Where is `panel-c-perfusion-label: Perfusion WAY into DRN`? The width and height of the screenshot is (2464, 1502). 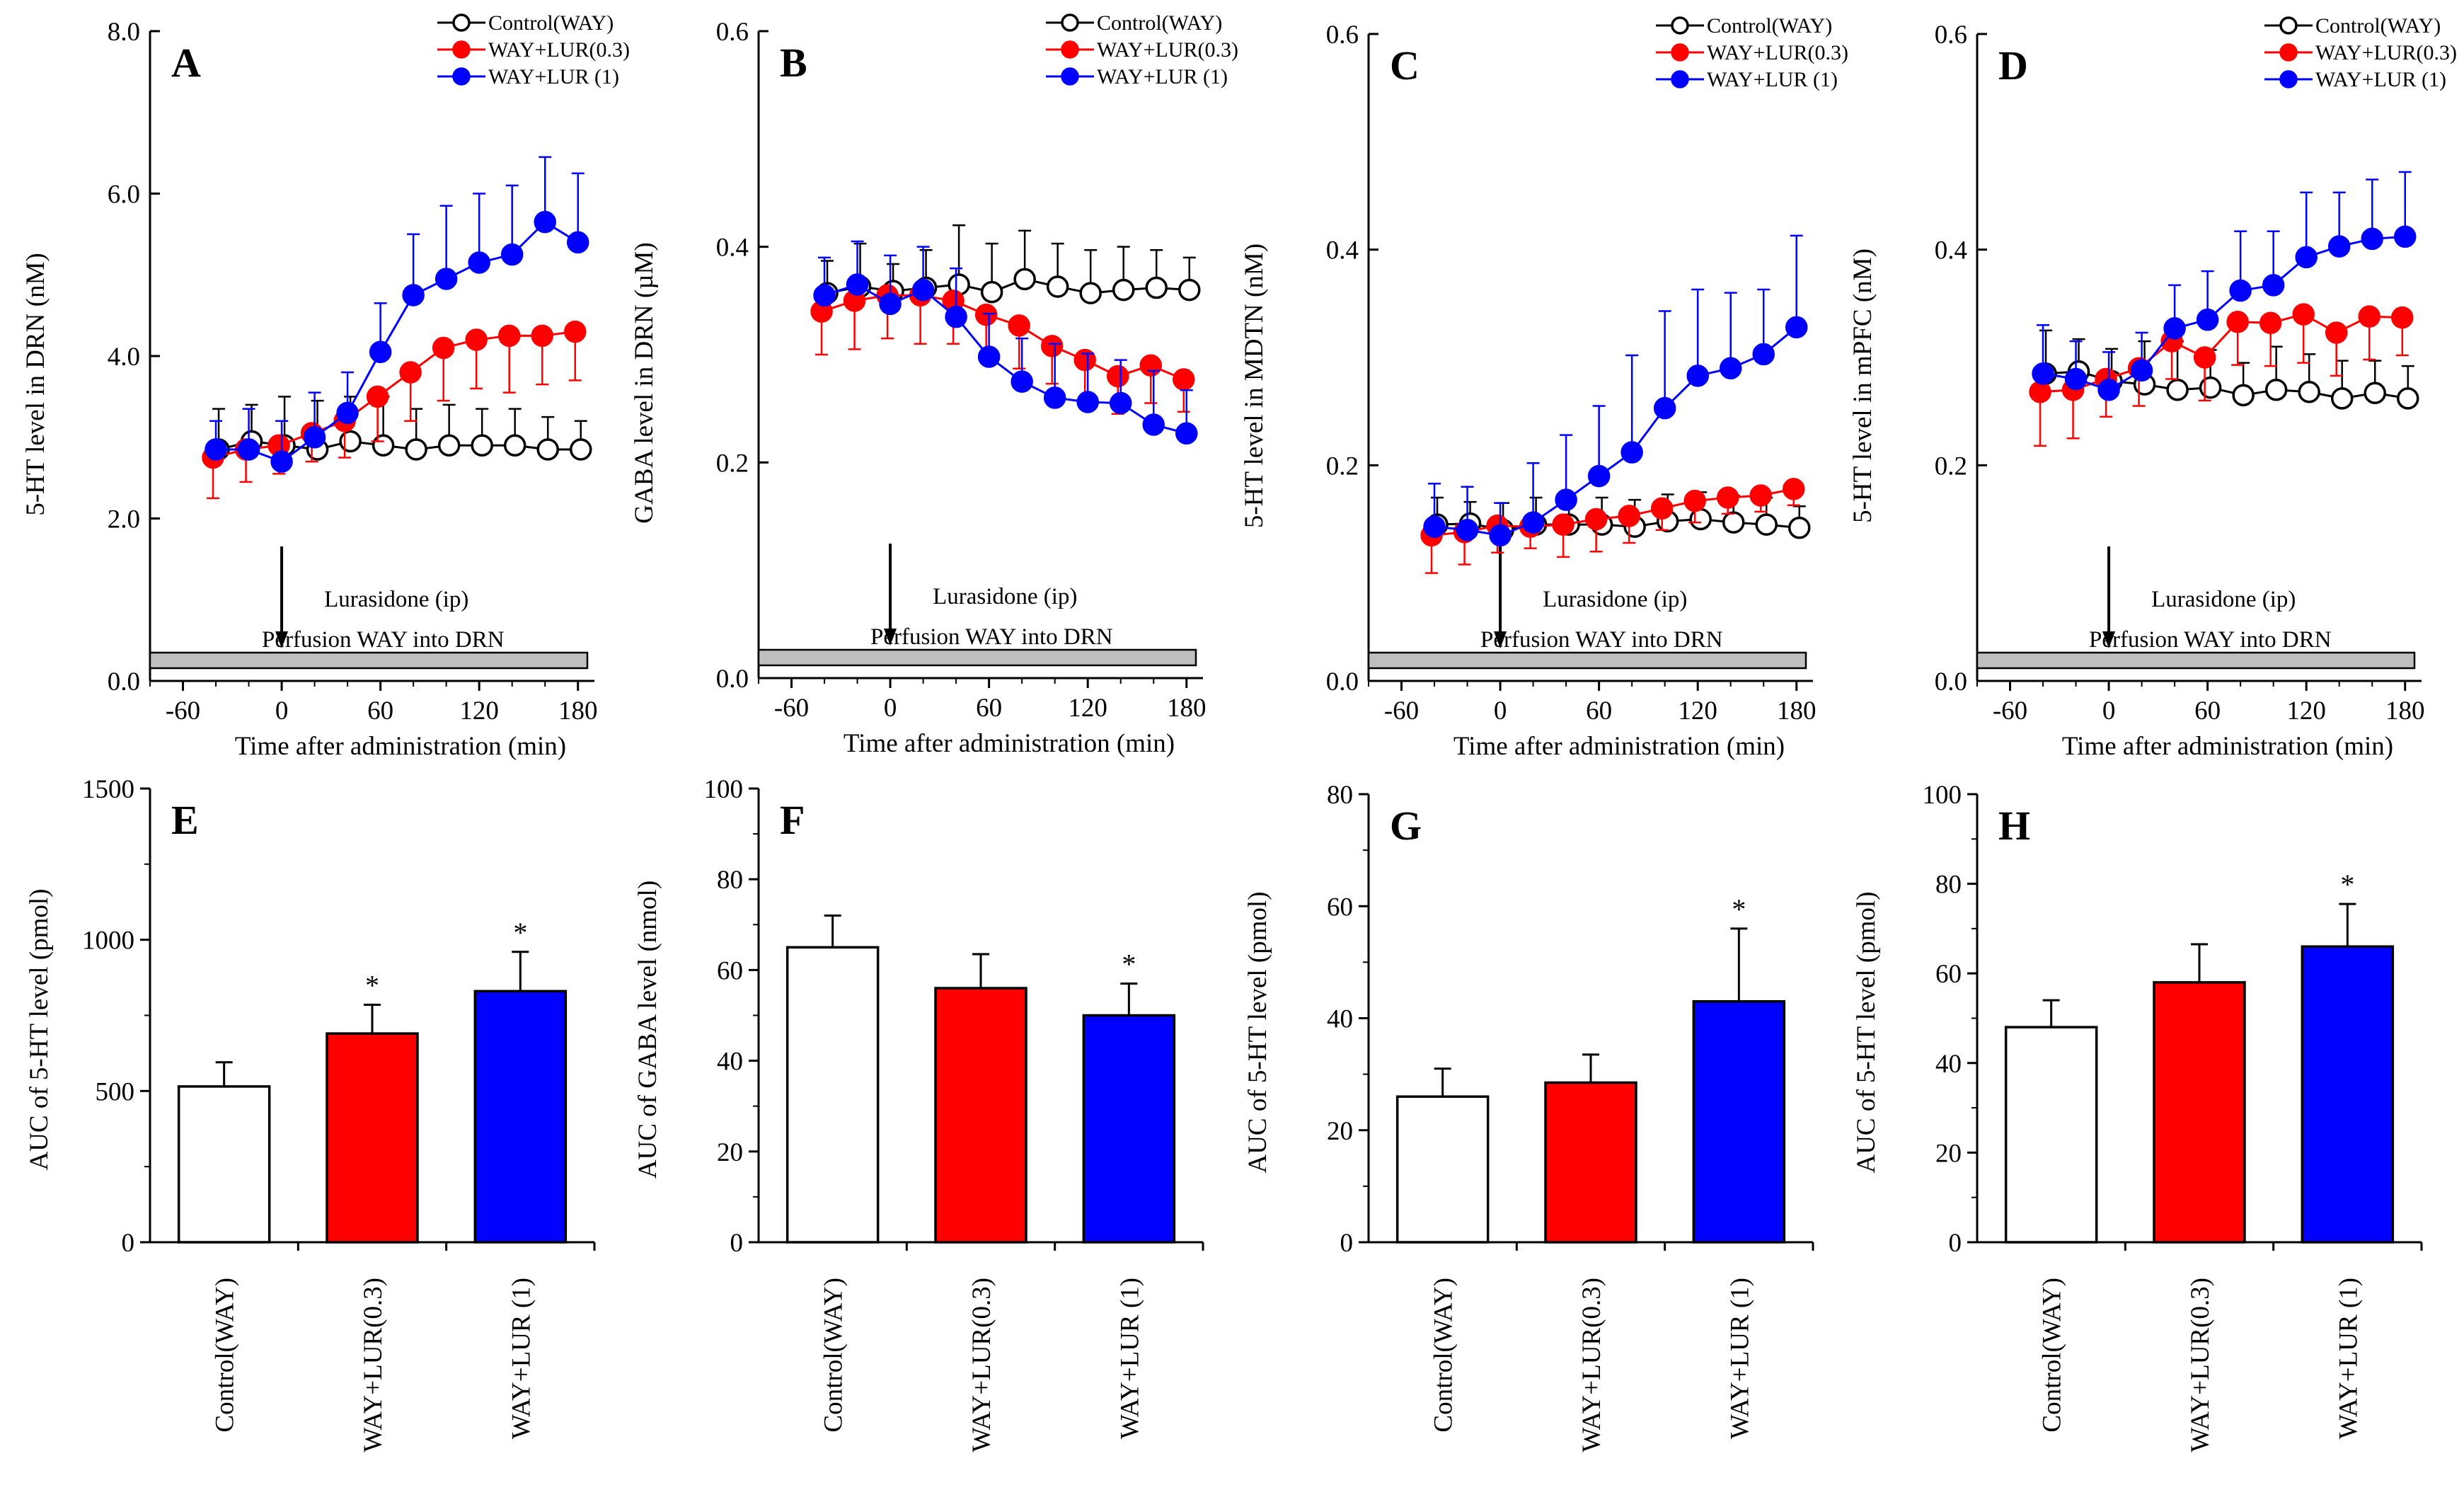 panel-c-perfusion-label: Perfusion WAY into DRN is located at coordinates (1601, 640).